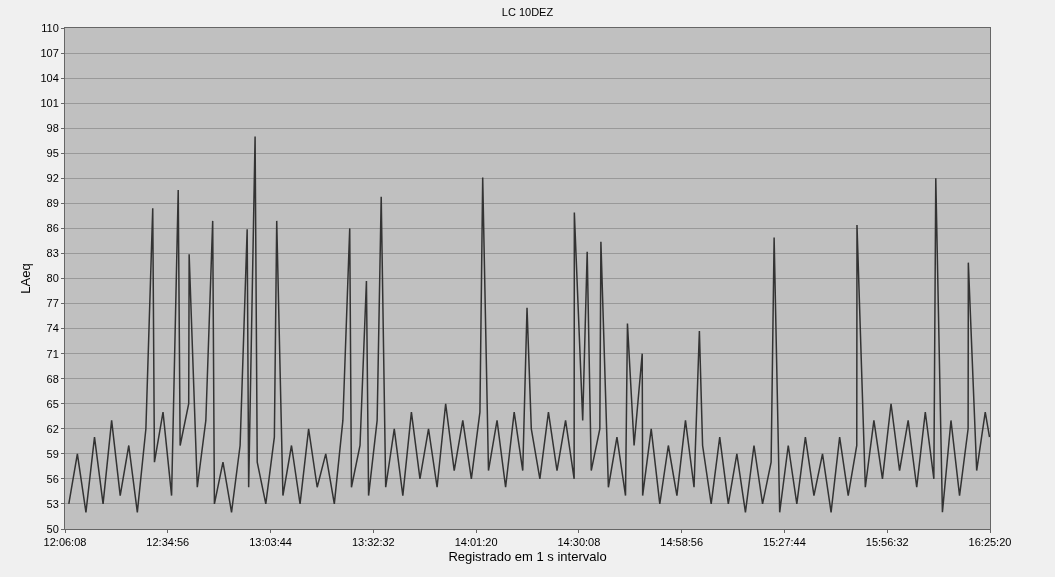  Describe the element at coordinates (52, 253) in the screenshot. I see `y-tick-label: 83` at that location.